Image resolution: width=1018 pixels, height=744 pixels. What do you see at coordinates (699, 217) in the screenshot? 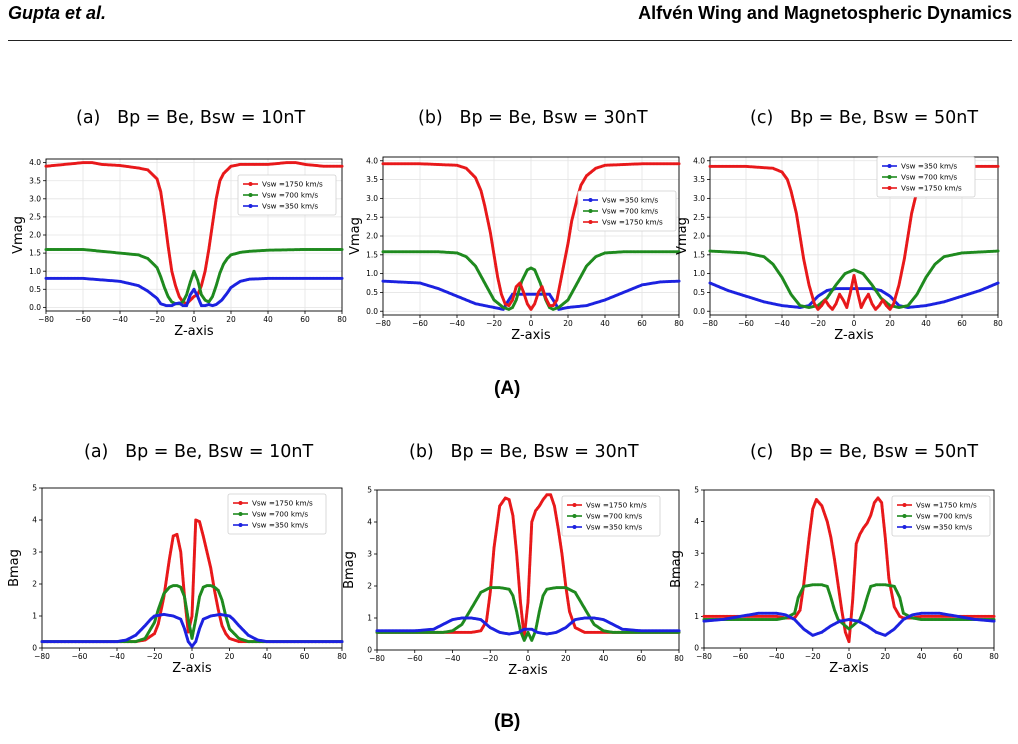
I see `y-tick-label: 2.5` at bounding box center [699, 217].